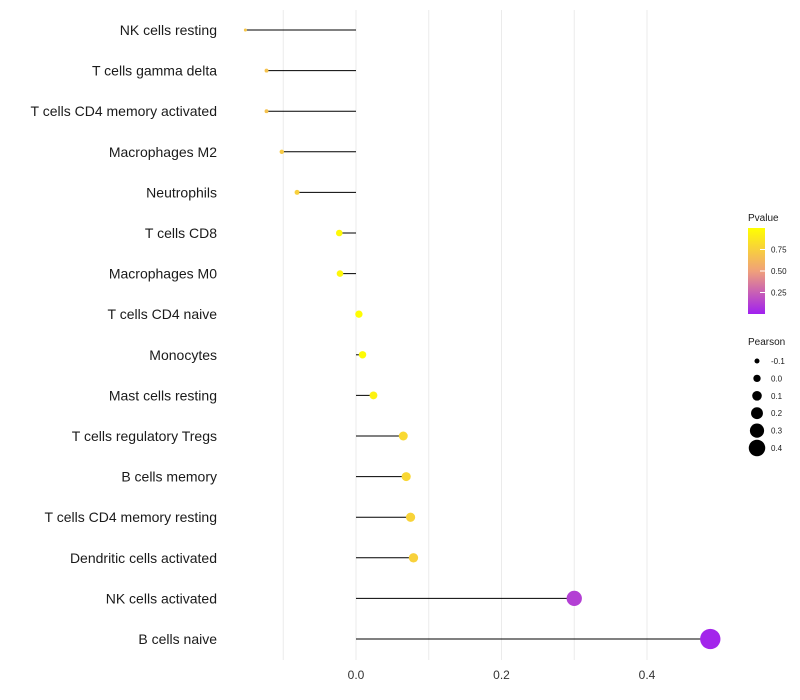 Image resolution: width=800 pixels, height=700 pixels. Describe the element at coordinates (779, 271) in the screenshot. I see `pvalue-tick-label: 0.50` at that location.